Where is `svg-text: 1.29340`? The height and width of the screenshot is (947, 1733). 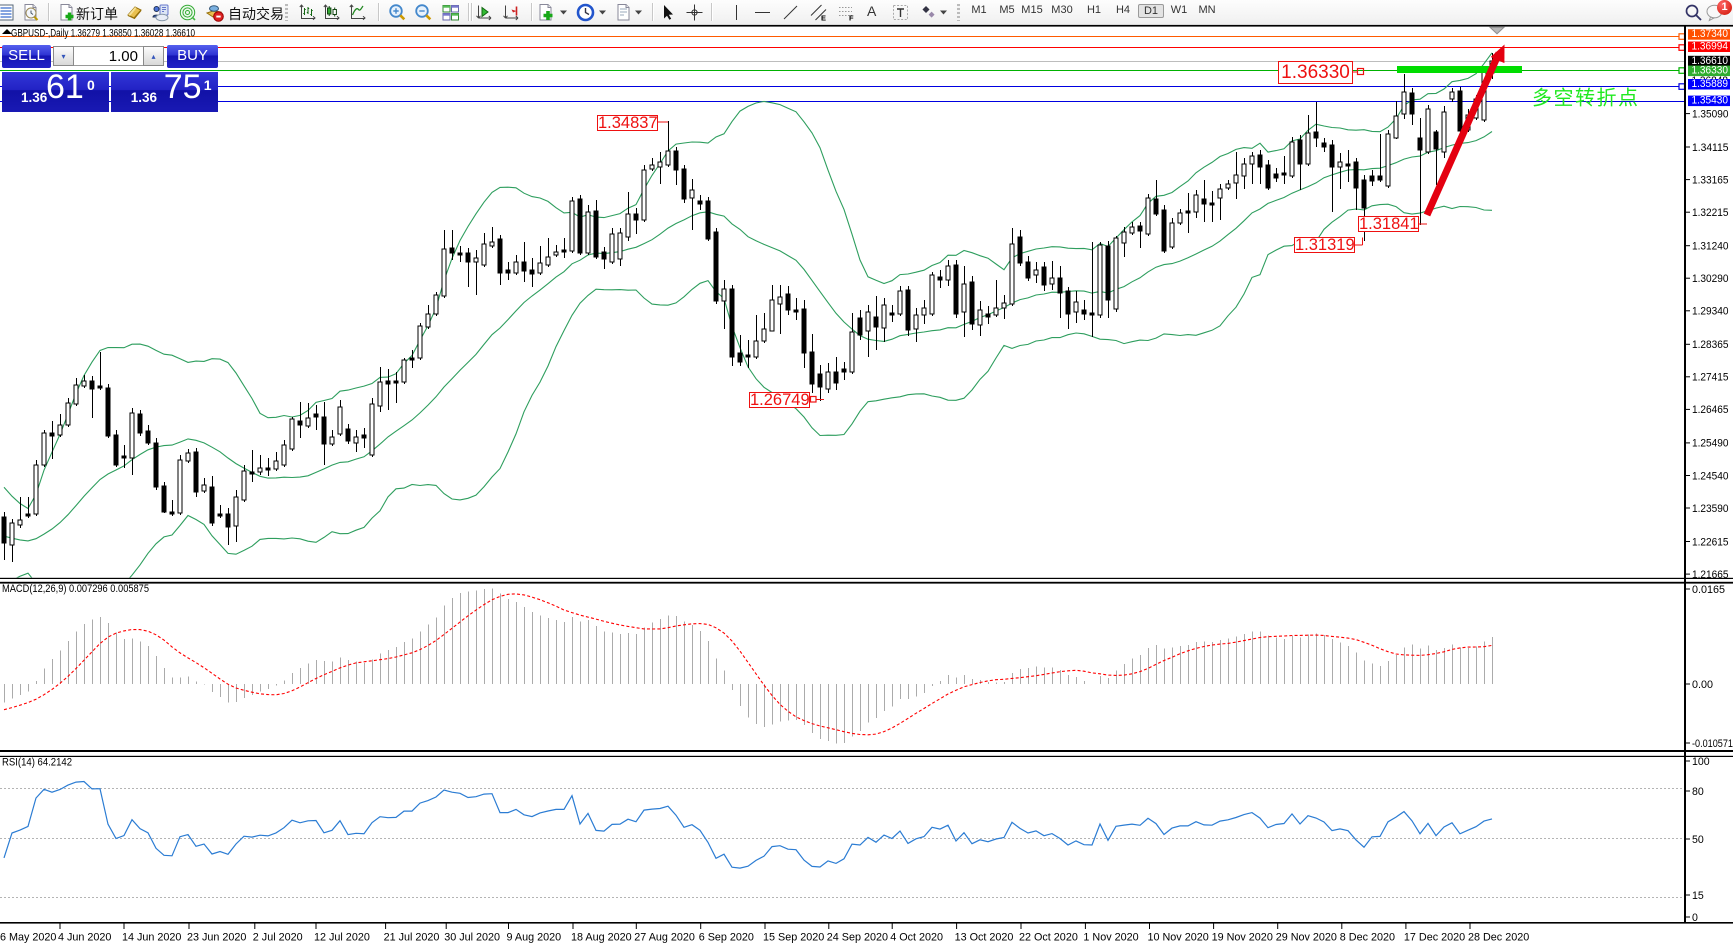
svg-text: 1.29340 is located at coordinates (1710, 312).